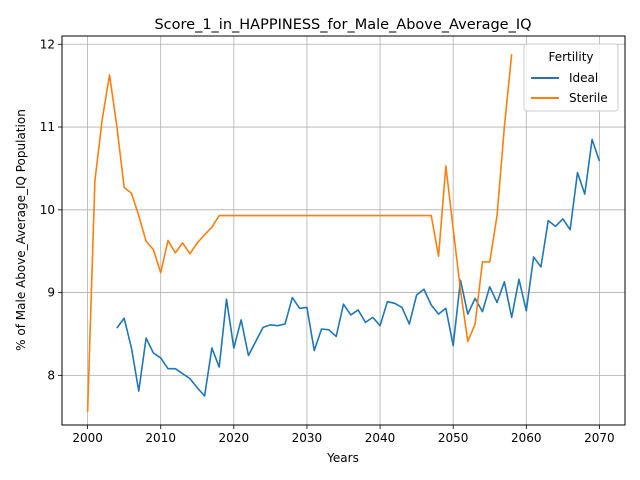 The width and height of the screenshot is (640, 480). I want to click on legend: Fertility Ideal Sterile, so click(571, 77).